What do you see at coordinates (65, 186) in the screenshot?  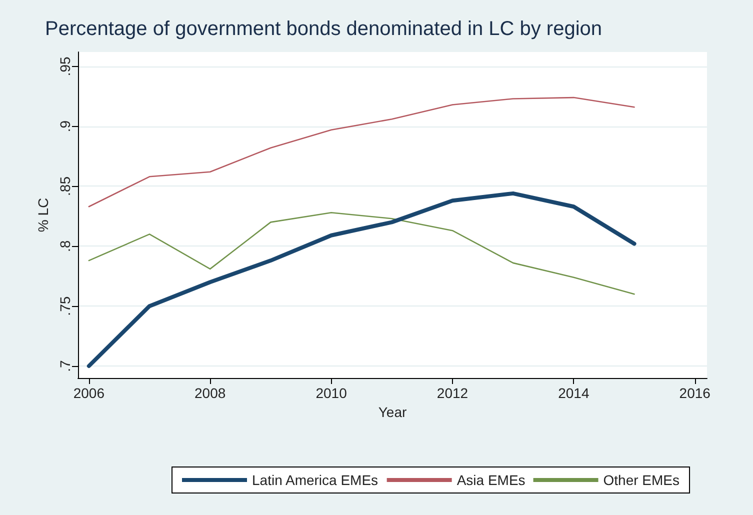 I see `y-tick-label: .85` at bounding box center [65, 186].